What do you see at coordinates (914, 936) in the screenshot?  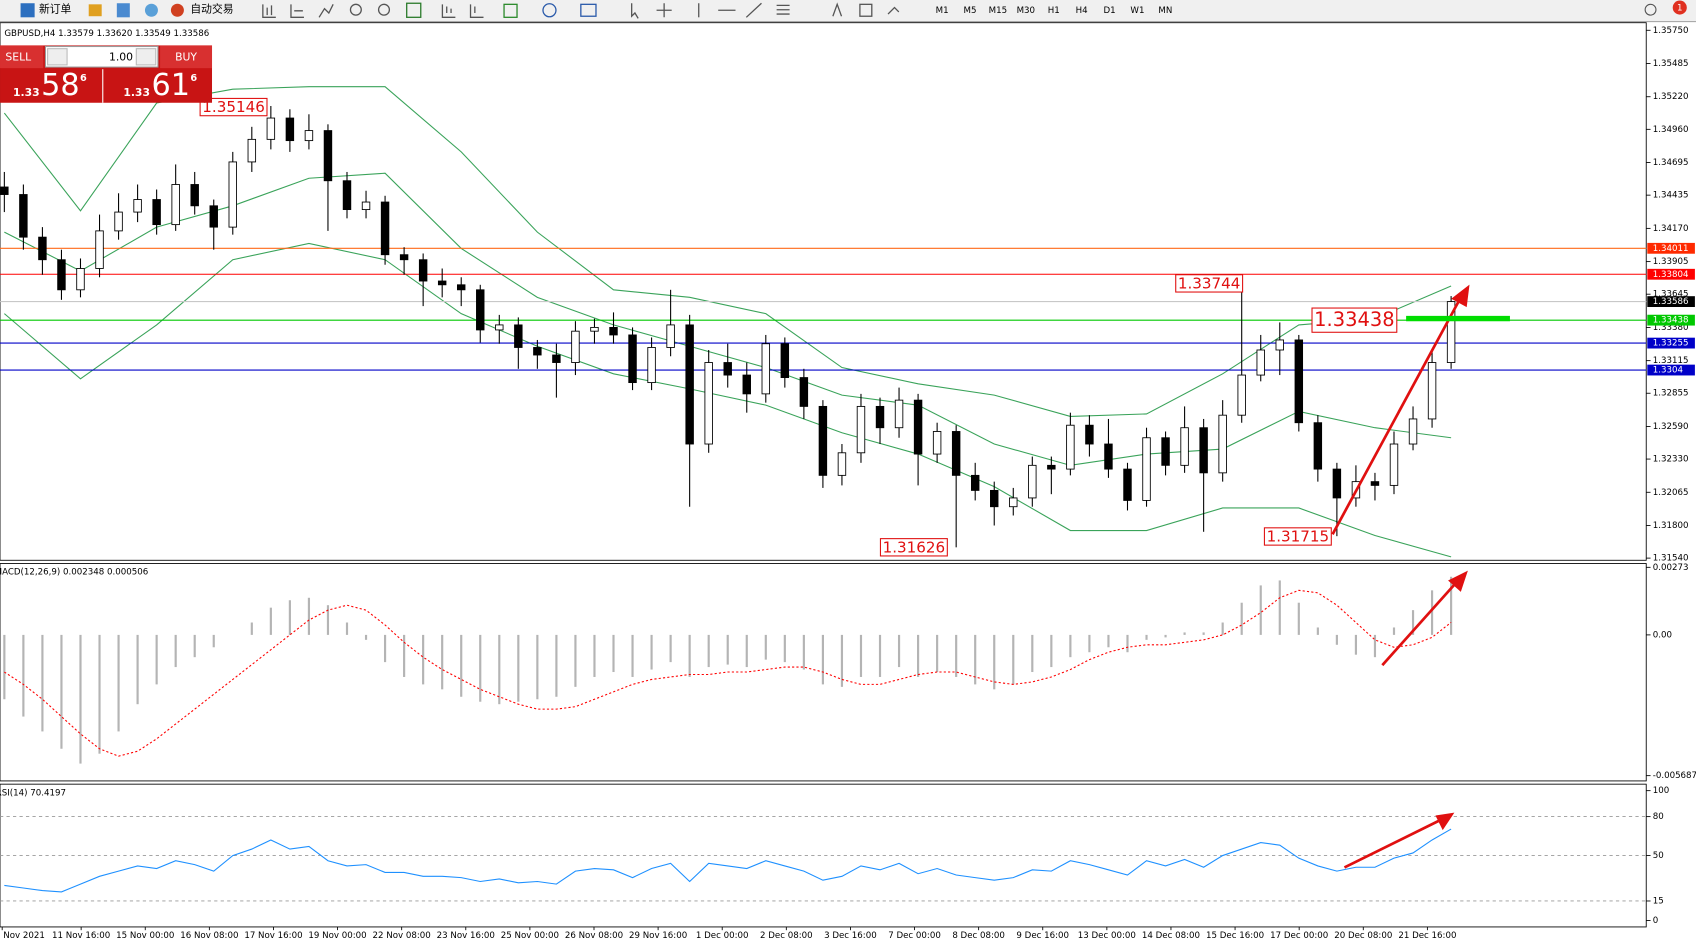 I see `x-tick-label: 7 Dec 00:00` at bounding box center [914, 936].